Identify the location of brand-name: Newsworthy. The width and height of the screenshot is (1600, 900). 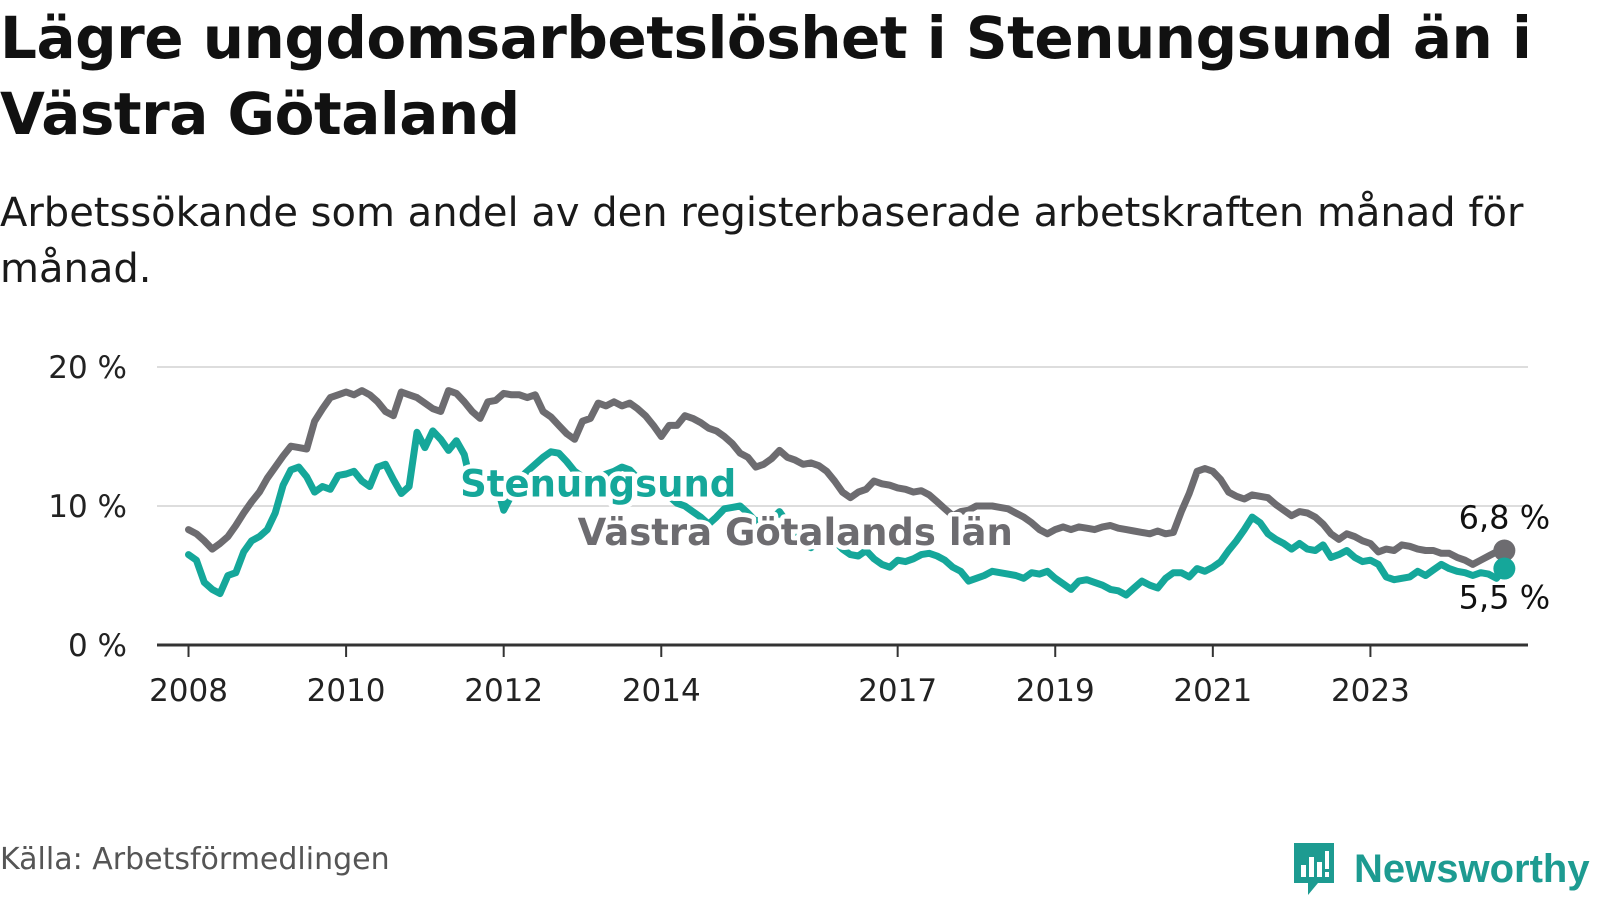
(1472, 868).